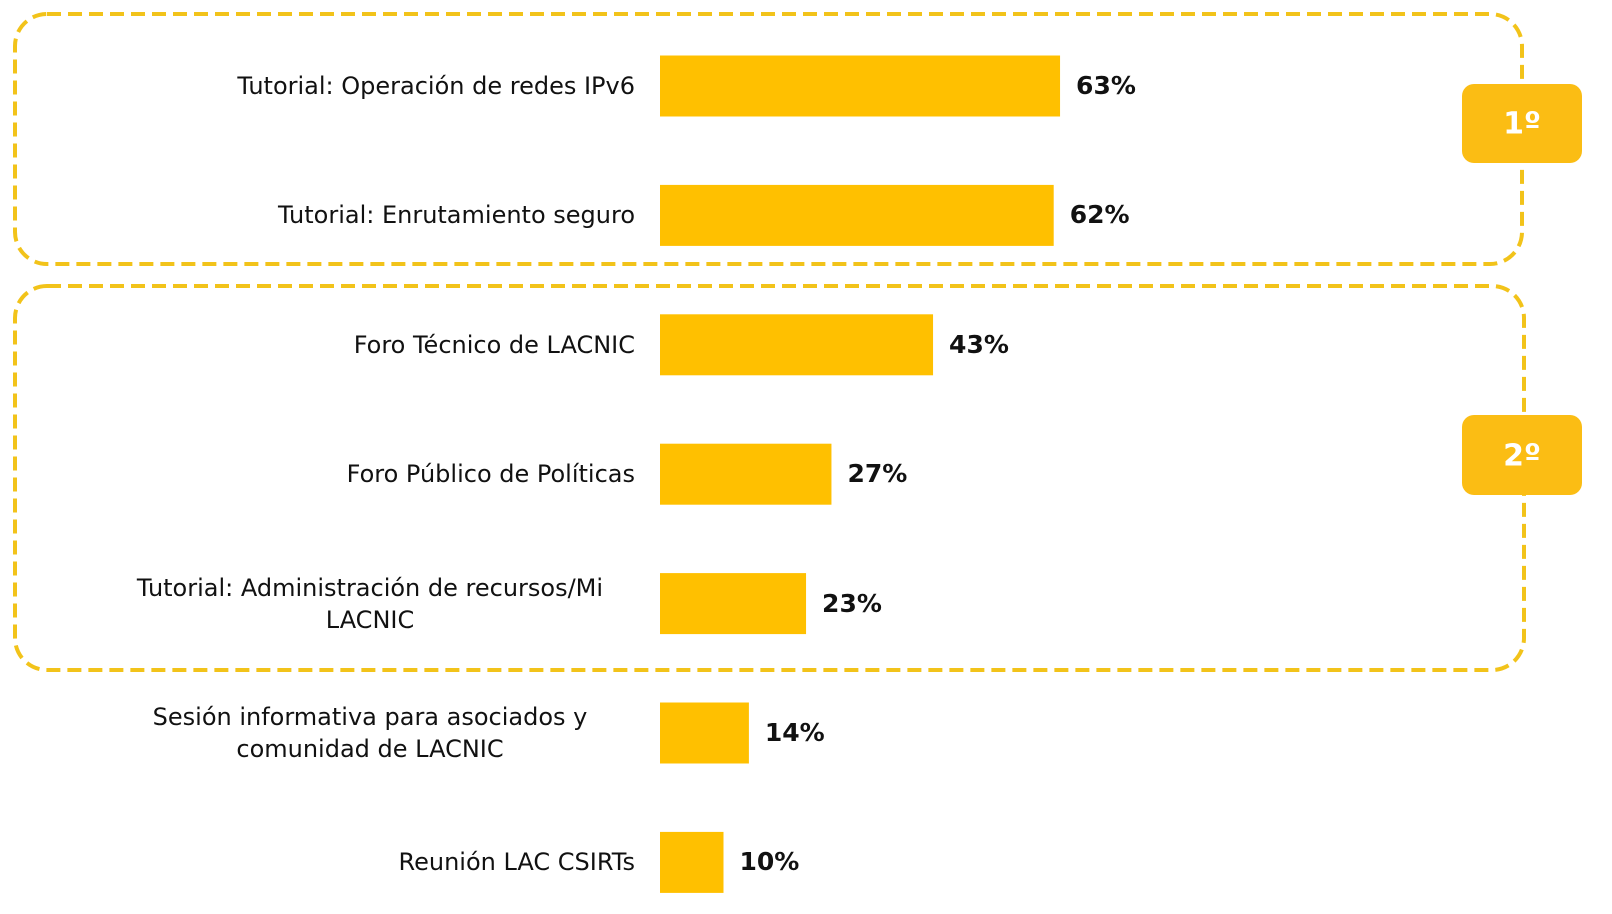  I want to click on category: Foro Público de Políticas, so click(365, 474).